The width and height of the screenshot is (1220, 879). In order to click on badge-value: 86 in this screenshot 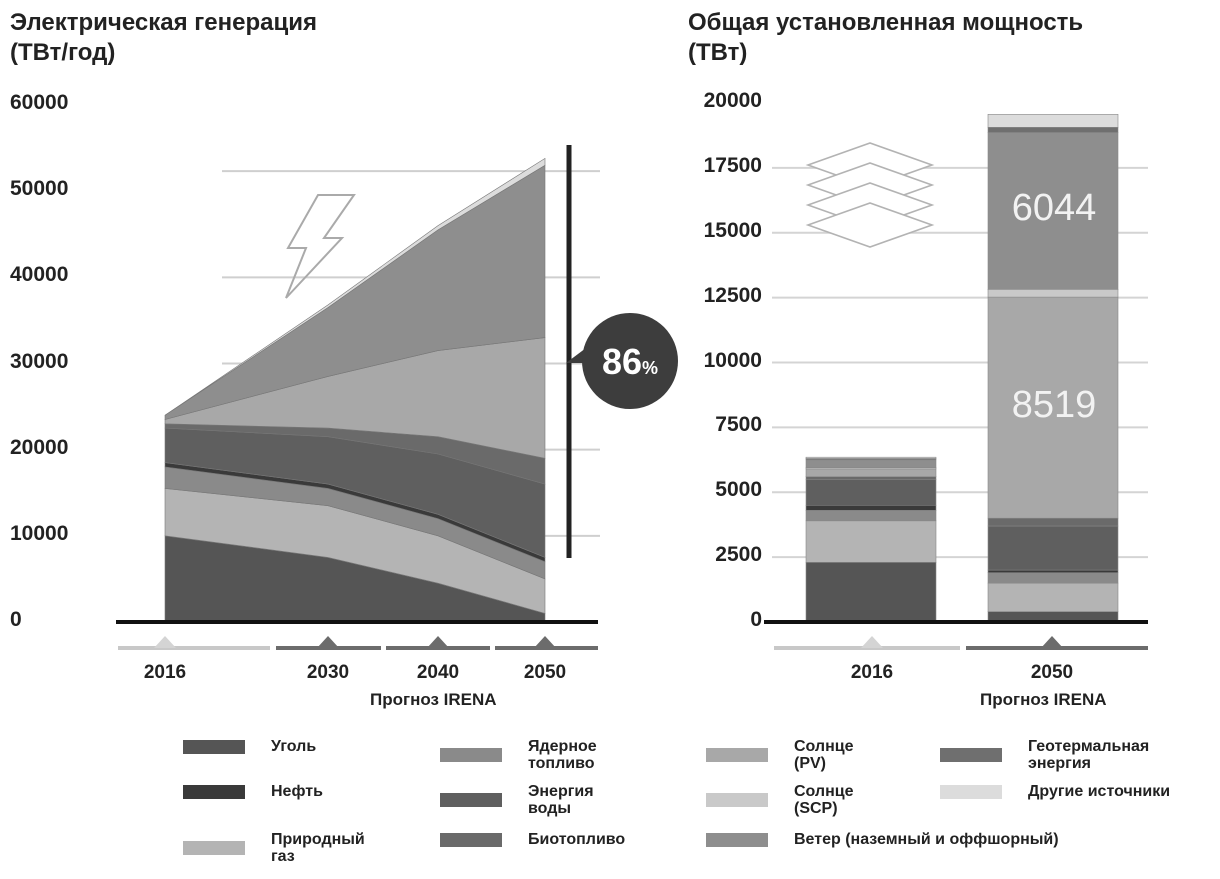, I will do `click(622, 361)`.